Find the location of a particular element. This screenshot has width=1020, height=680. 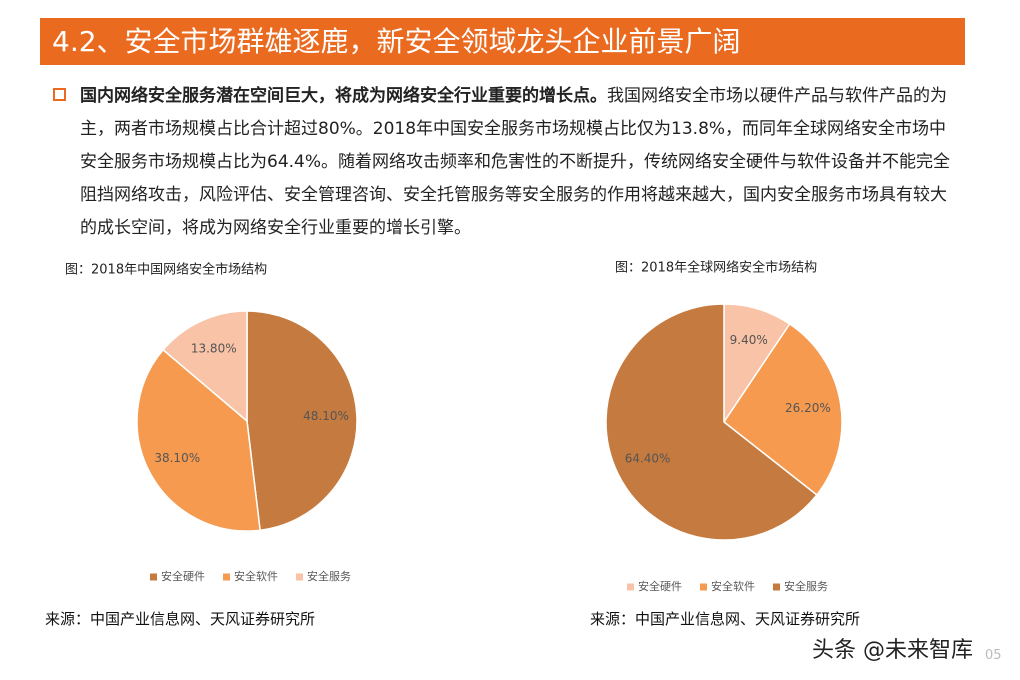

watermark: 头条 @未来智库 is located at coordinates (892, 650).